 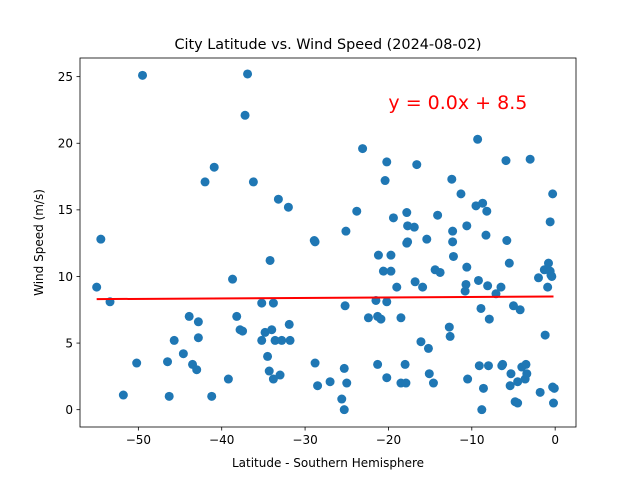 I want to click on y-tick-label: 15, so click(x=65, y=210).